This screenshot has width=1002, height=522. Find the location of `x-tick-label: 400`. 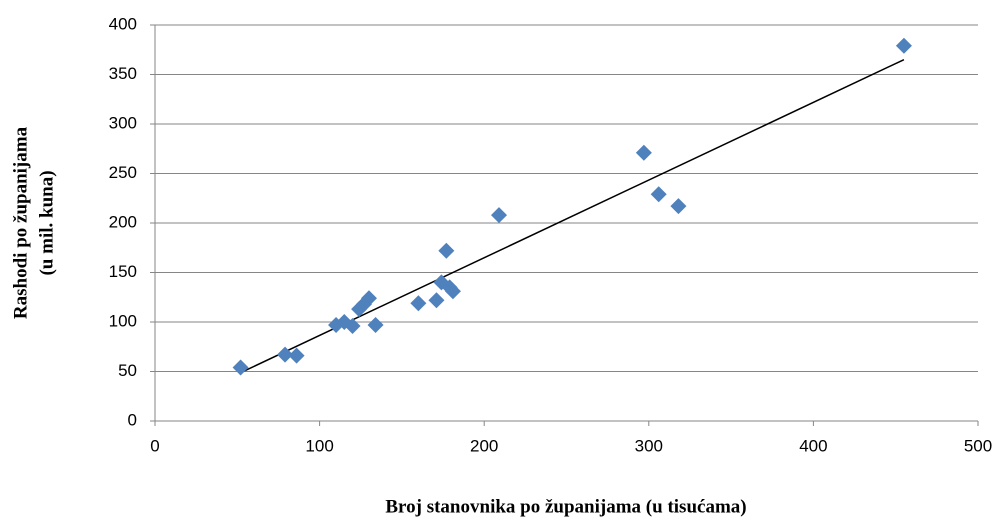

x-tick-label: 400 is located at coordinates (813, 445).